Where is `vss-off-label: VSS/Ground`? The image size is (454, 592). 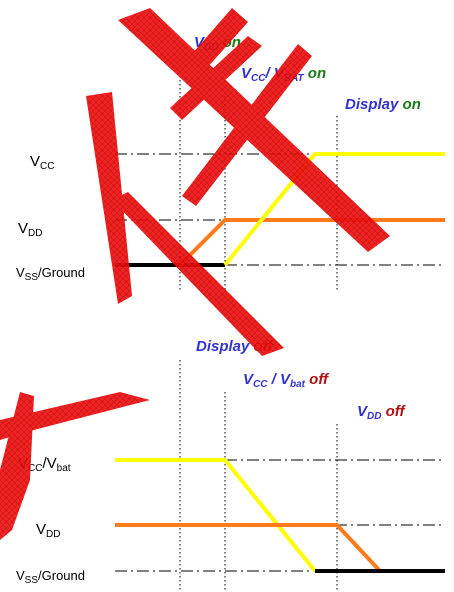 vss-off-label: VSS/Ground is located at coordinates (50, 577).